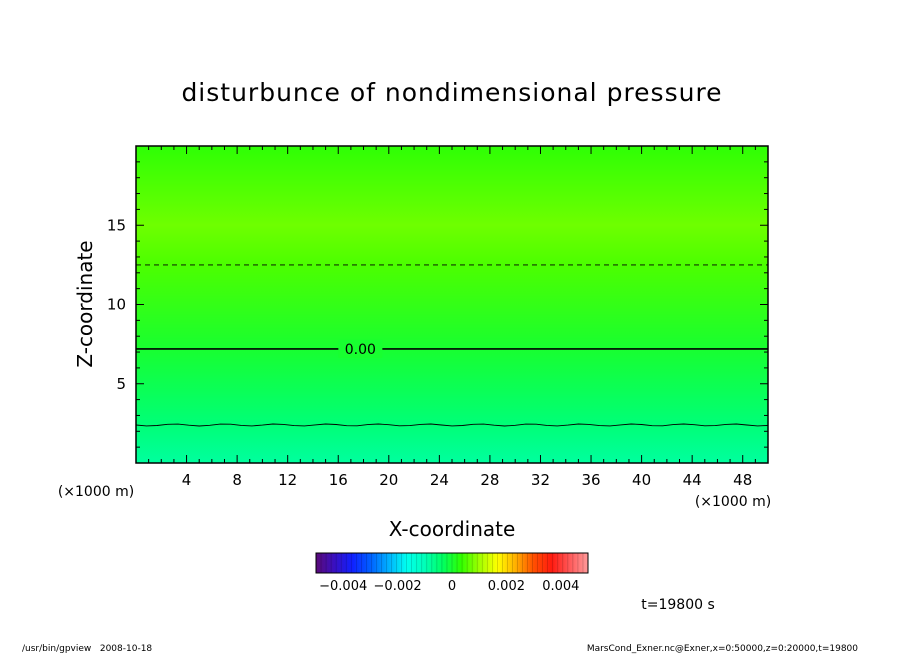 Image resolution: width=904 pixels, height=654 pixels. What do you see at coordinates (451, 92) in the screenshot?
I see `chart-title: disturbunce of nondimensional pressure` at bounding box center [451, 92].